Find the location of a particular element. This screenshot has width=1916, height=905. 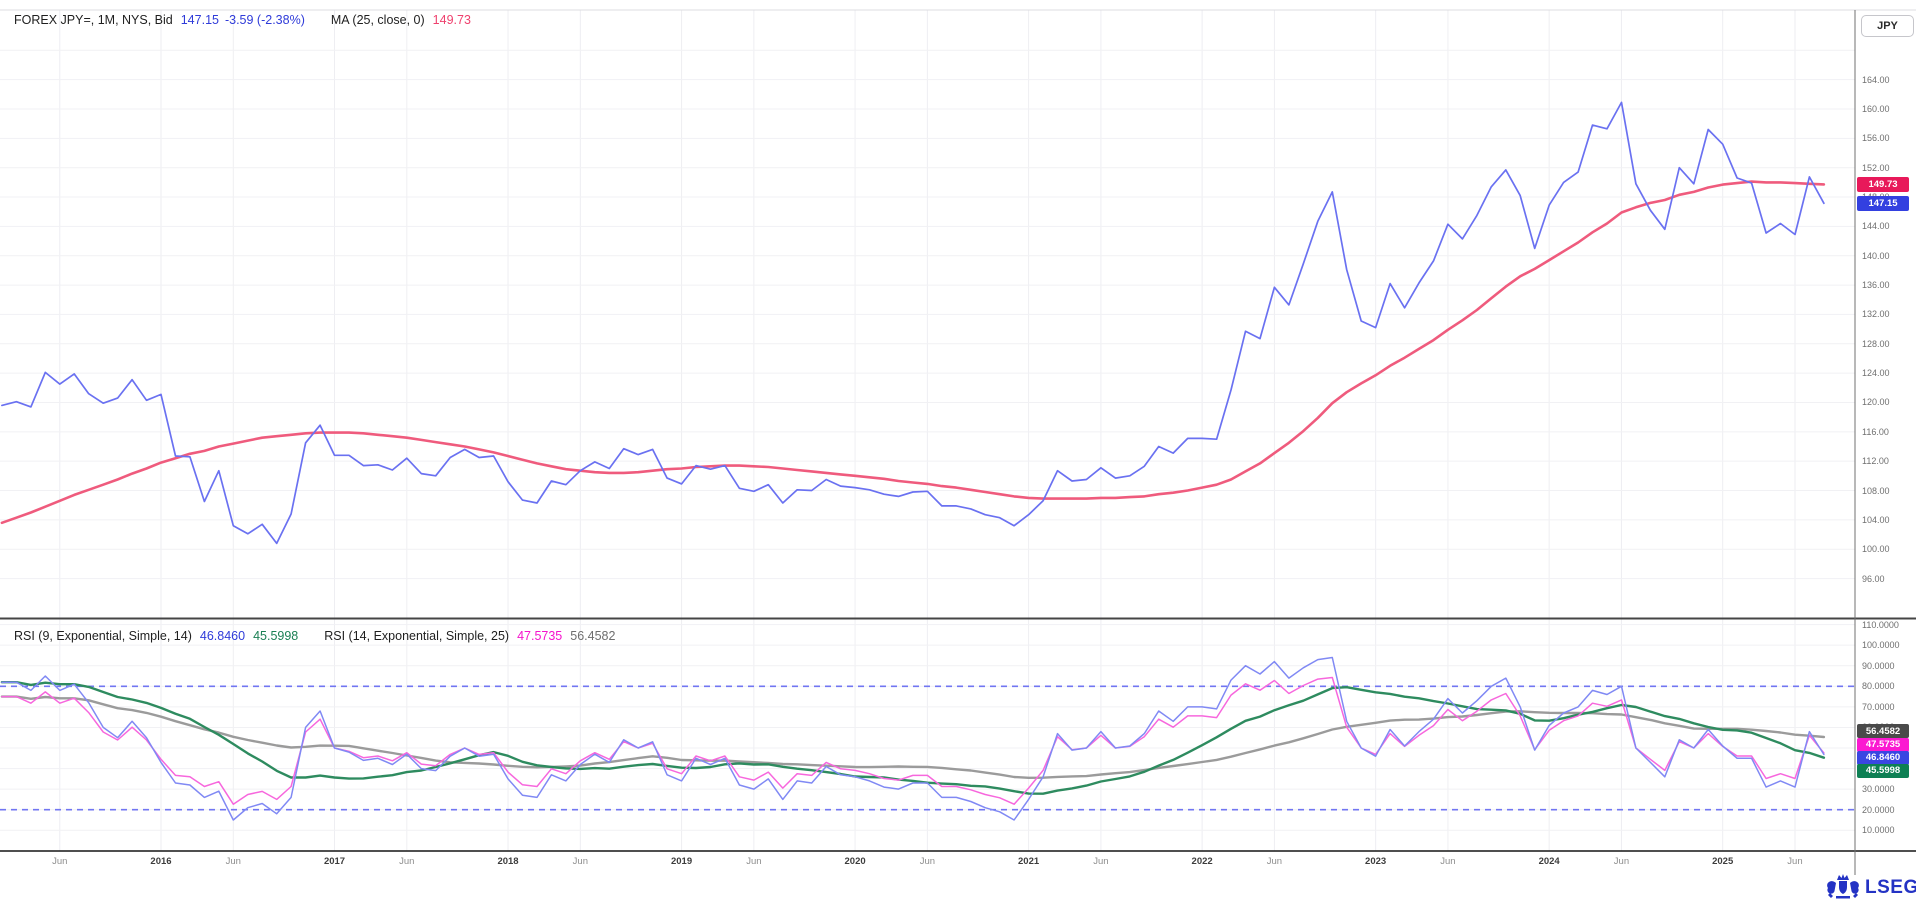

rsi14-ma-value: 56.4582 is located at coordinates (593, 636).